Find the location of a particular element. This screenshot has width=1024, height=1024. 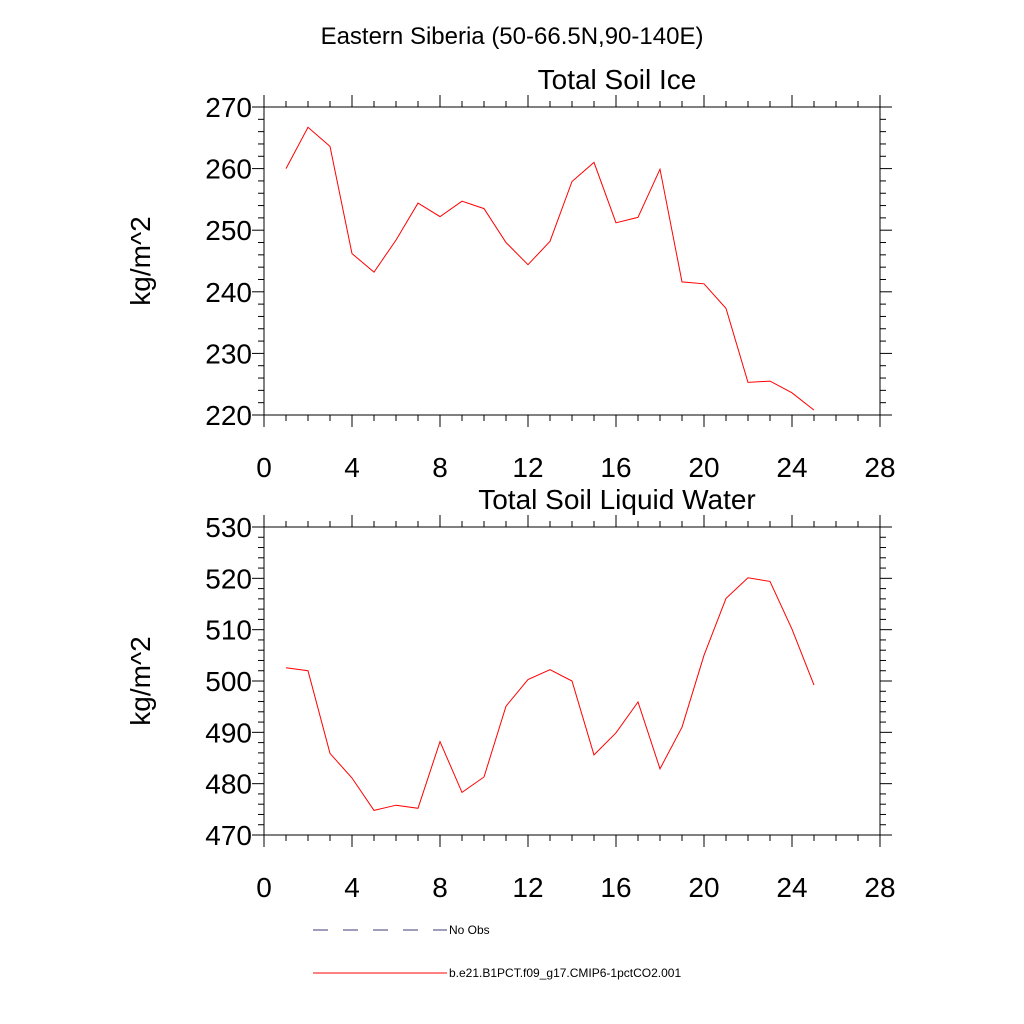

legend-label-no-obs: No Obs is located at coordinates (469, 930).